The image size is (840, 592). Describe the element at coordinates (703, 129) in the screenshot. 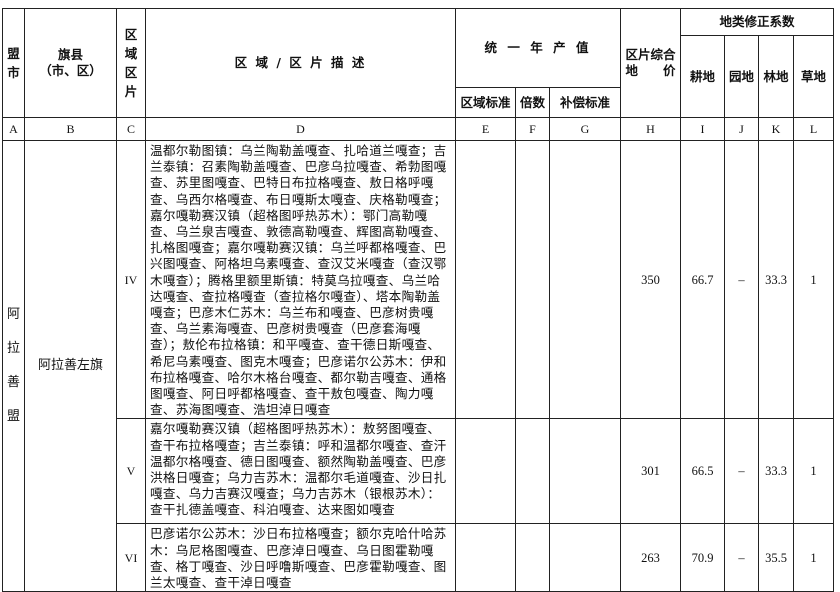

I see `letter-i: I` at that location.